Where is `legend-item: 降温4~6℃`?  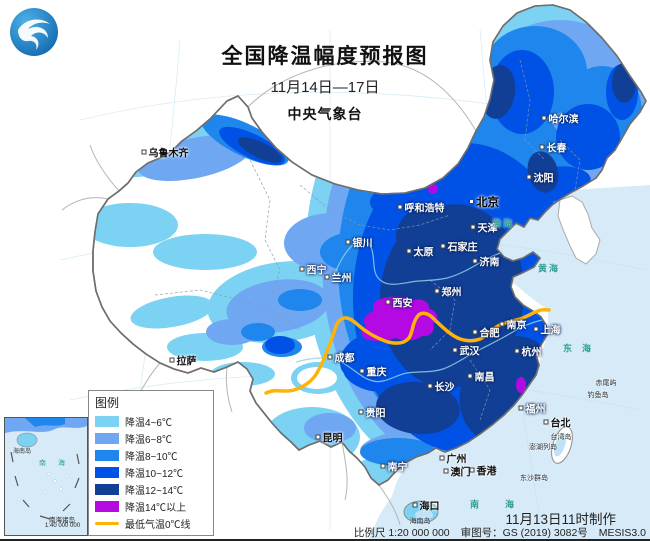
legend-item: 降温4~6℃ is located at coordinates (151, 421).